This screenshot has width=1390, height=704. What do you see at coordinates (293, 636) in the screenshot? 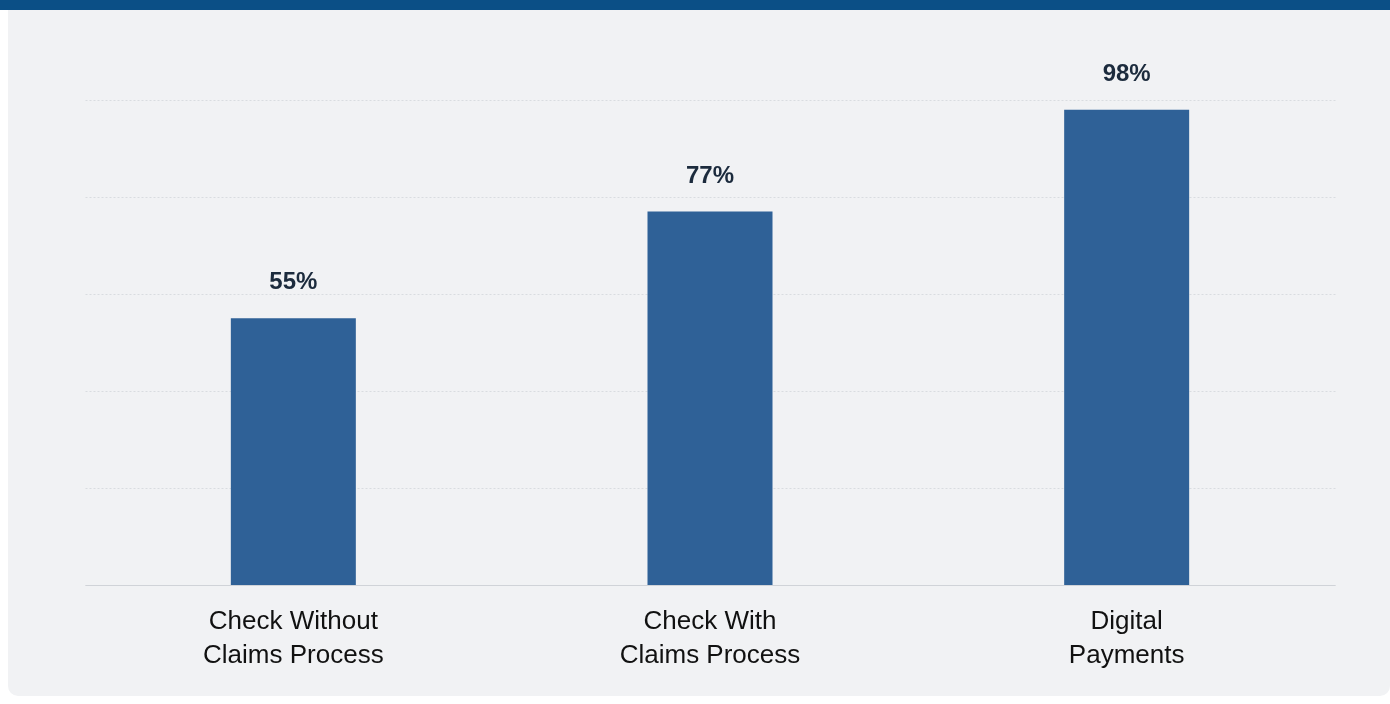
I see `x-tick-label: Check Without Claims Process` at bounding box center [293, 636].